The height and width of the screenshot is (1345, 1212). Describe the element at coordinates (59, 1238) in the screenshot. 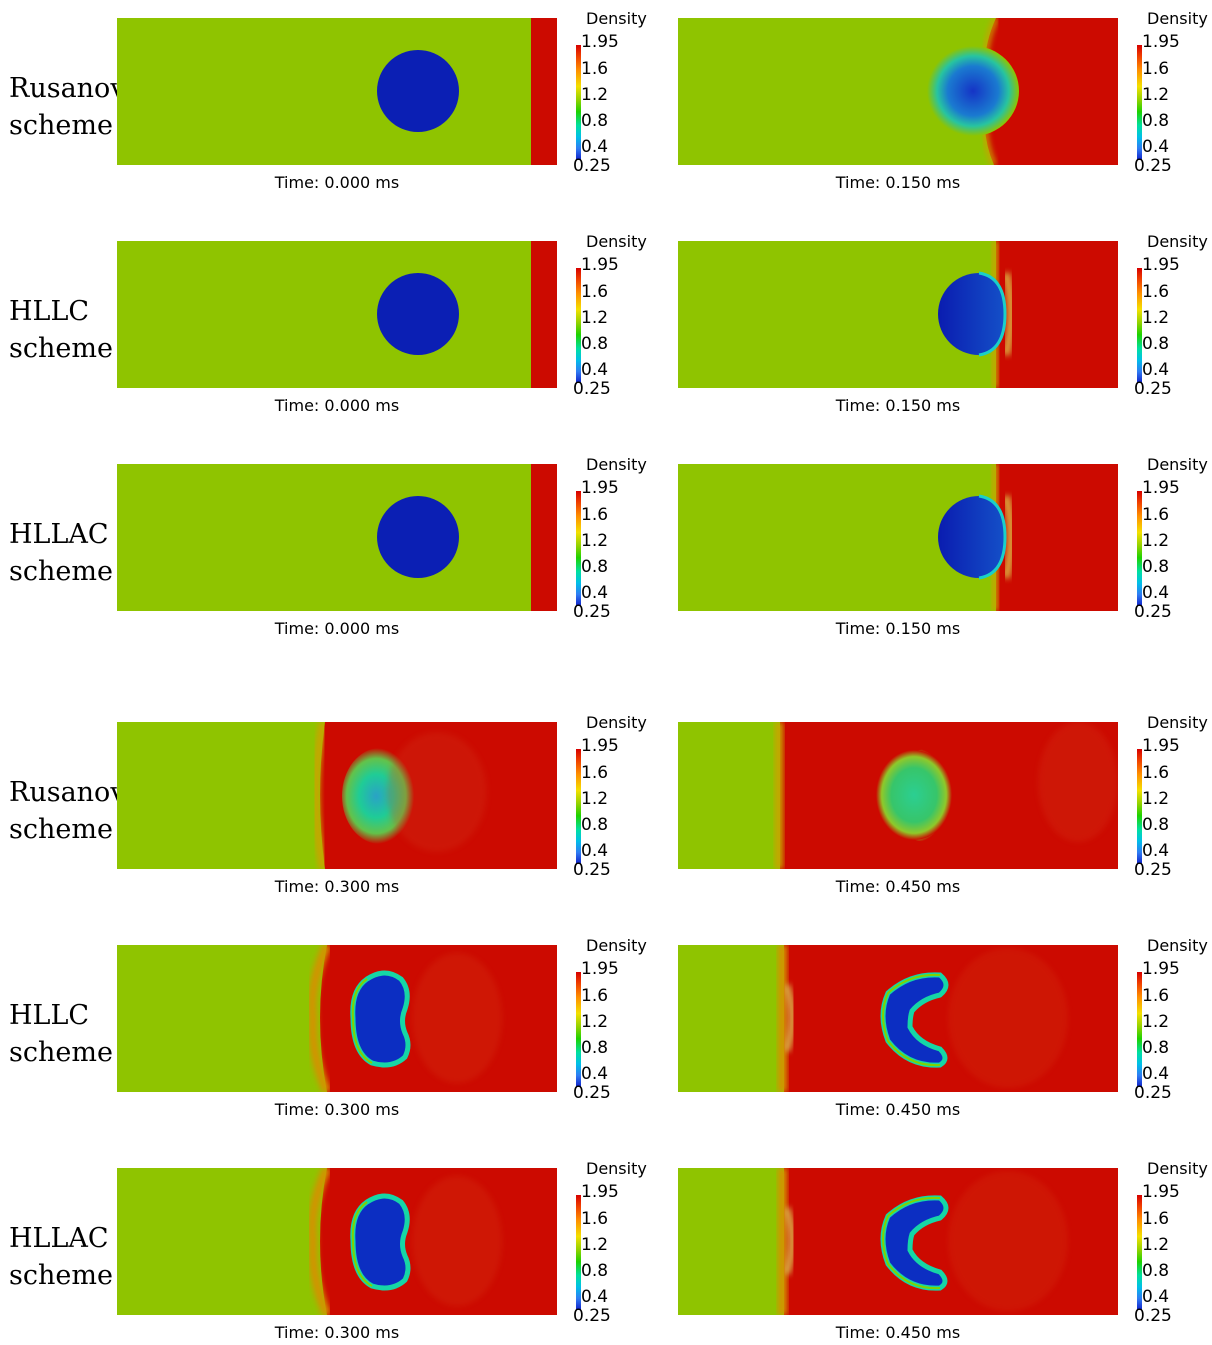

I see `row-label-method: HLLAC` at that location.